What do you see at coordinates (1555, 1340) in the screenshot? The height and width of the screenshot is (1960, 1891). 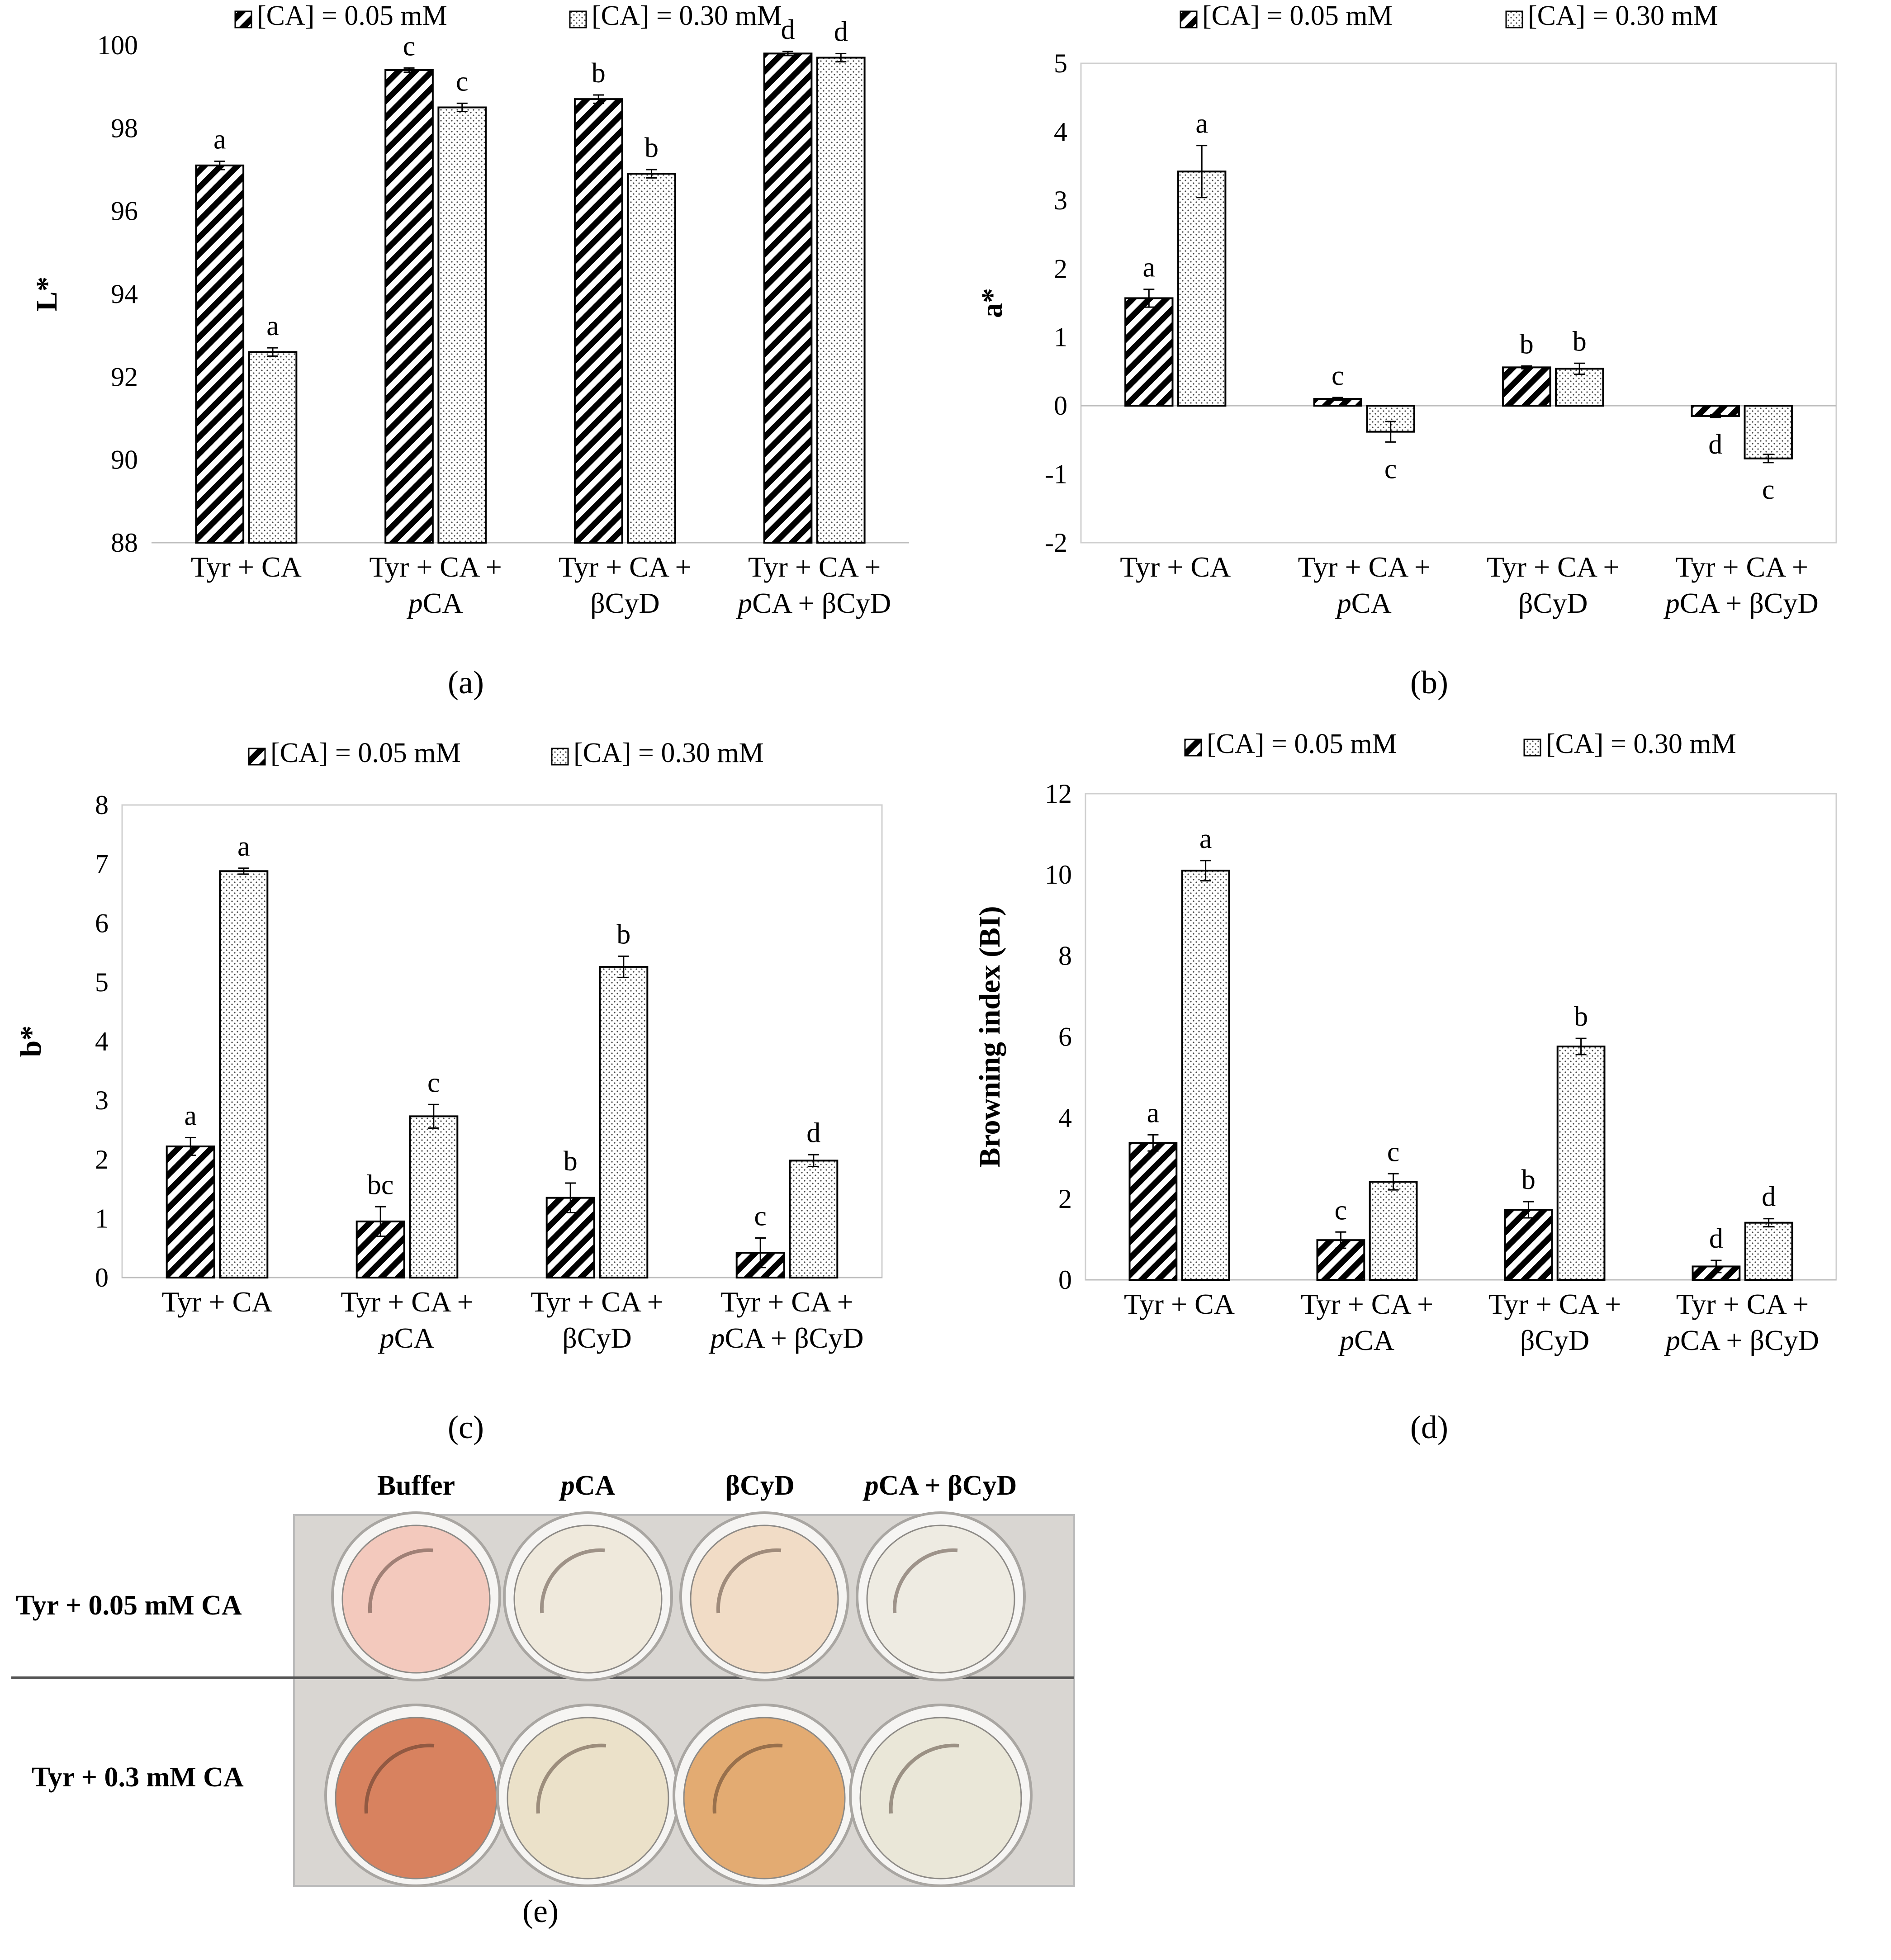 I see `x-category-label: βCyD` at bounding box center [1555, 1340].